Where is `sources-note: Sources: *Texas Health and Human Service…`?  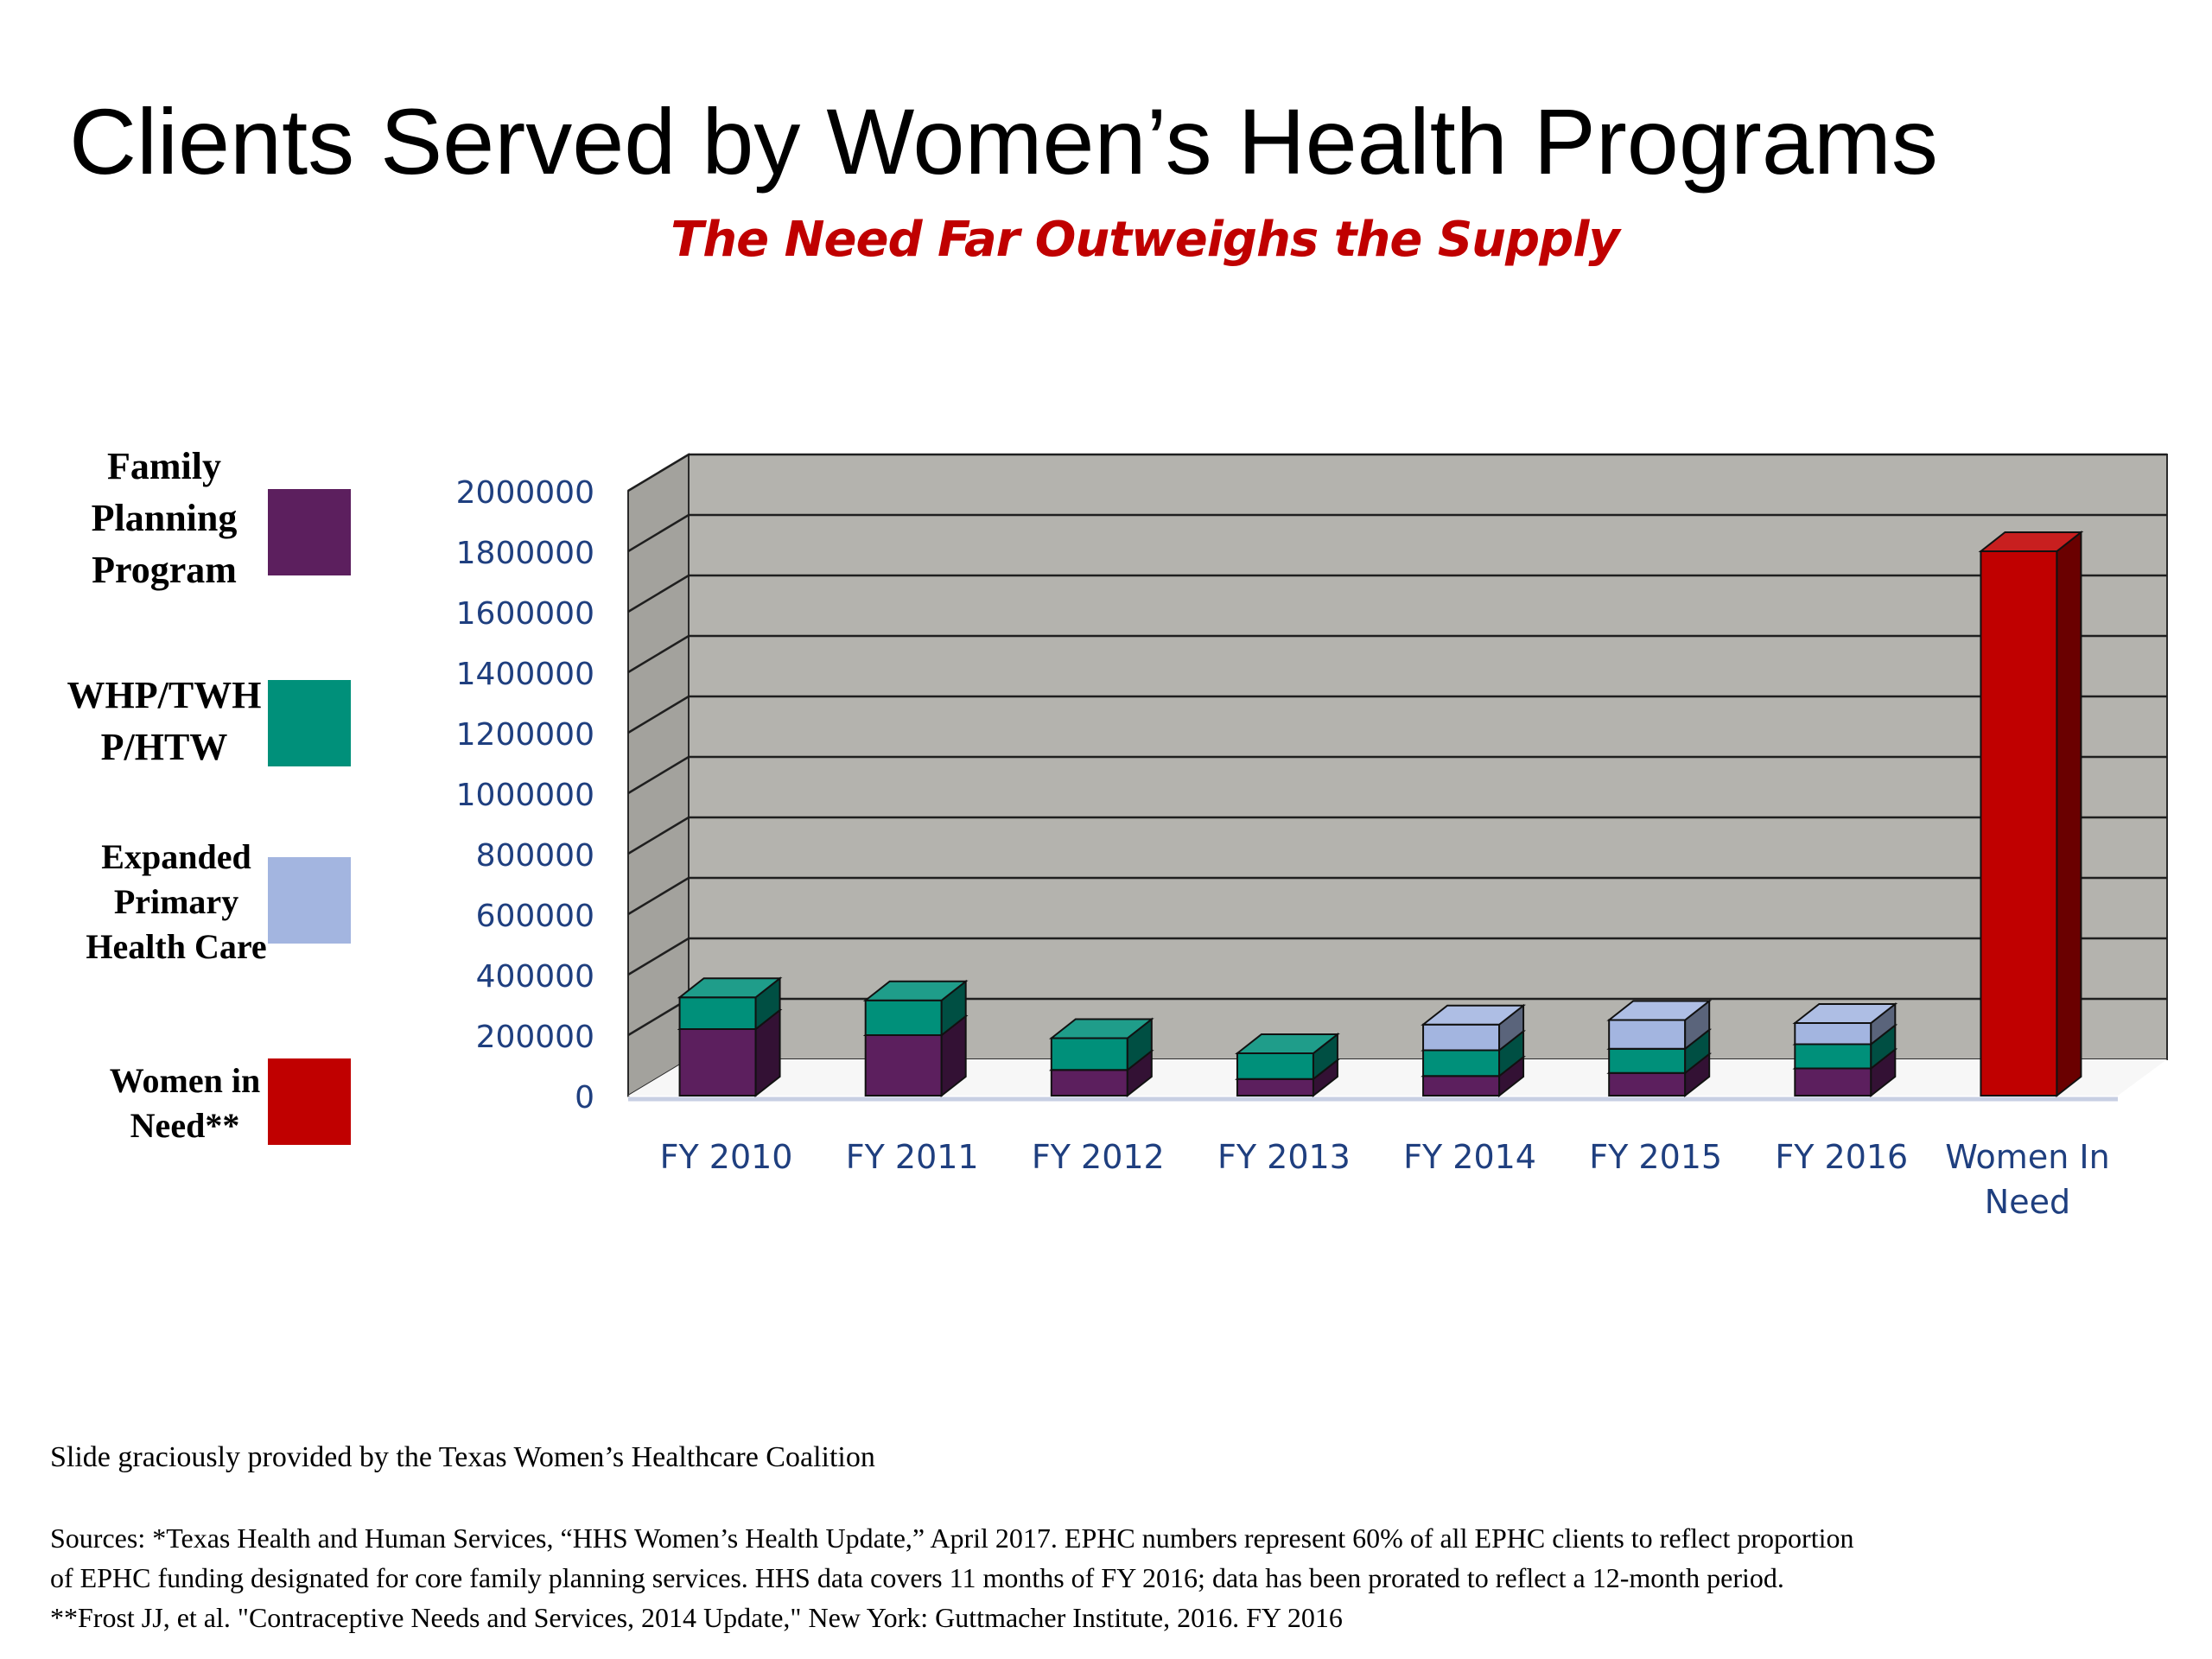 sources-note: Sources: *Texas Health and Human Service… is located at coordinates (1117, 1577).